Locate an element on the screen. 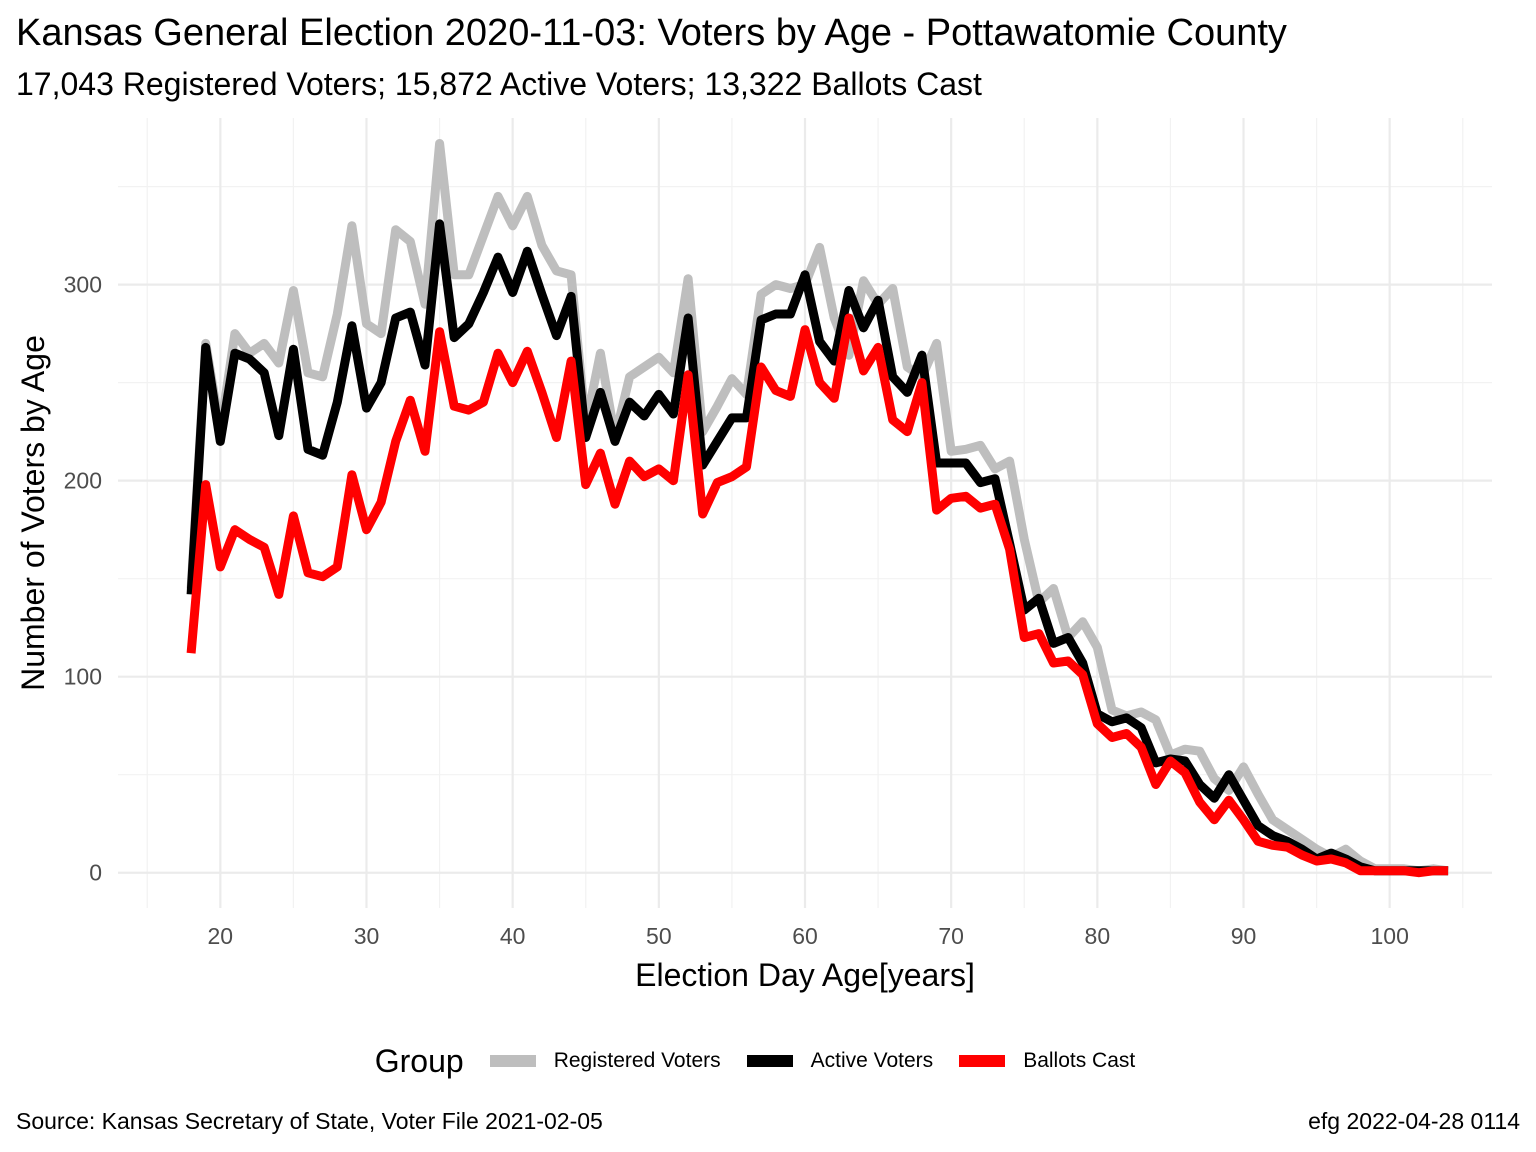  y-tick-label: 0 is located at coordinates (95, 873).